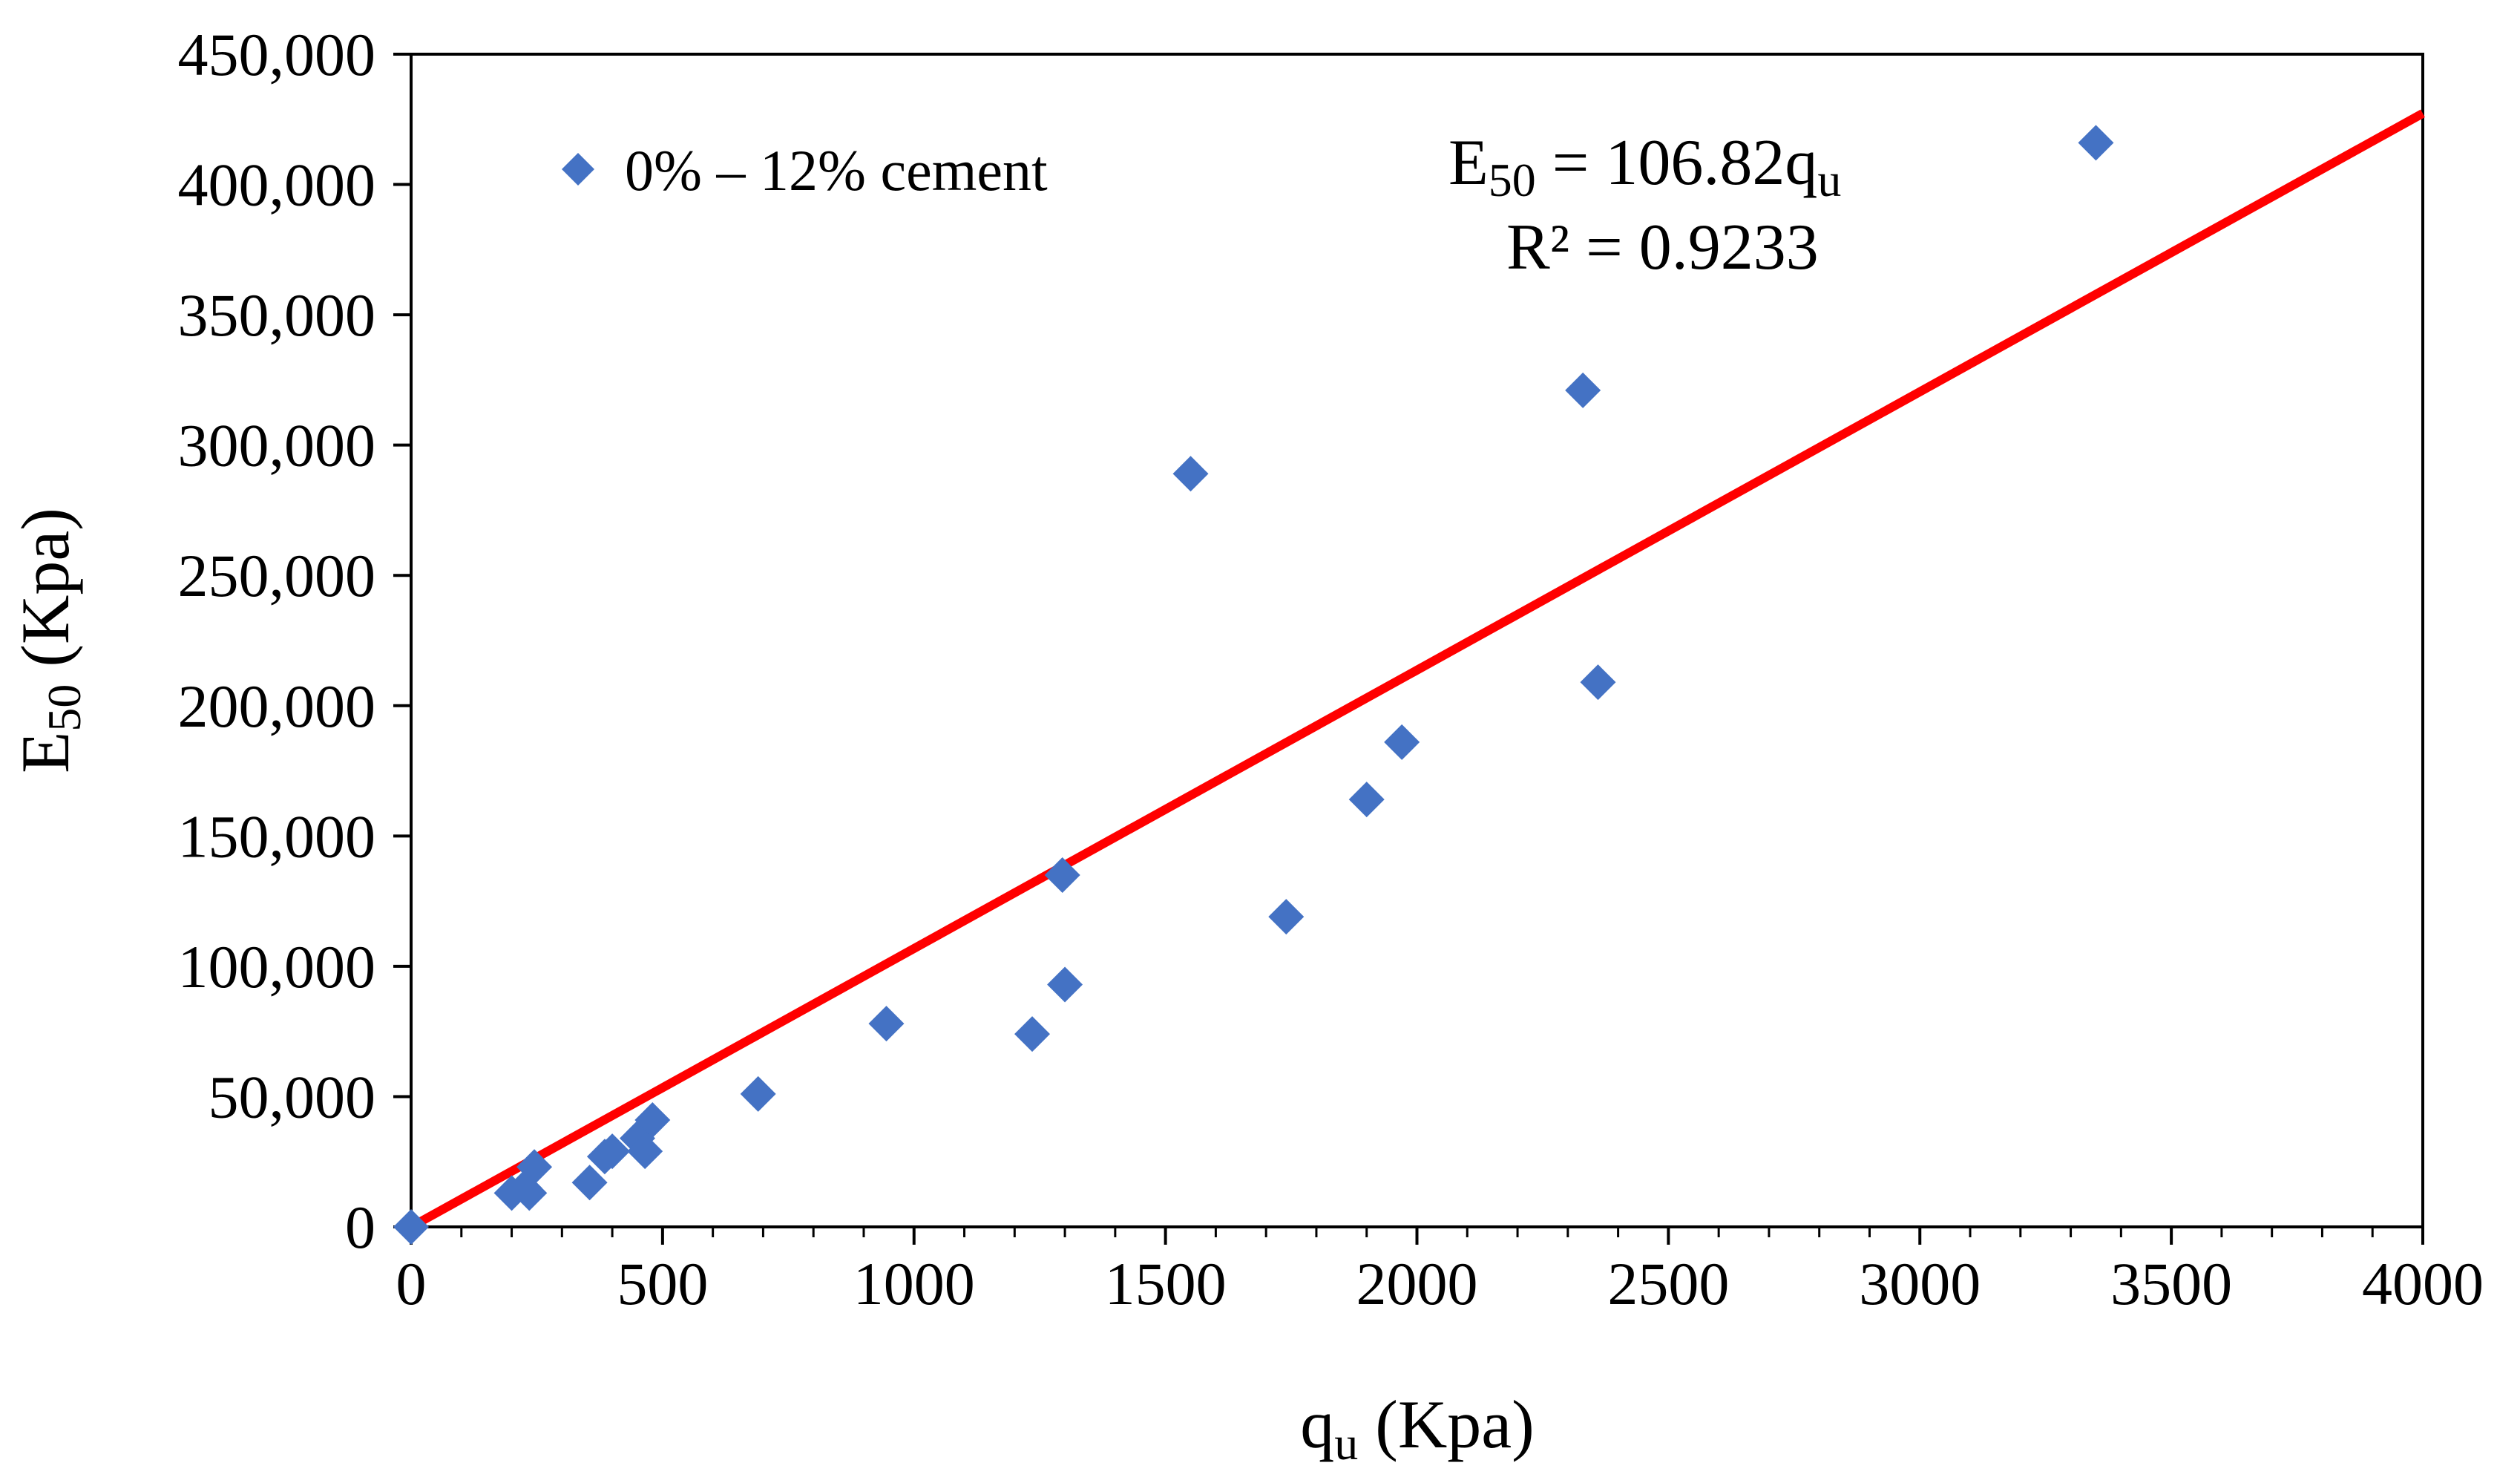  What do you see at coordinates (360, 1227) in the screenshot?
I see `y-tick-label: 0` at bounding box center [360, 1227].